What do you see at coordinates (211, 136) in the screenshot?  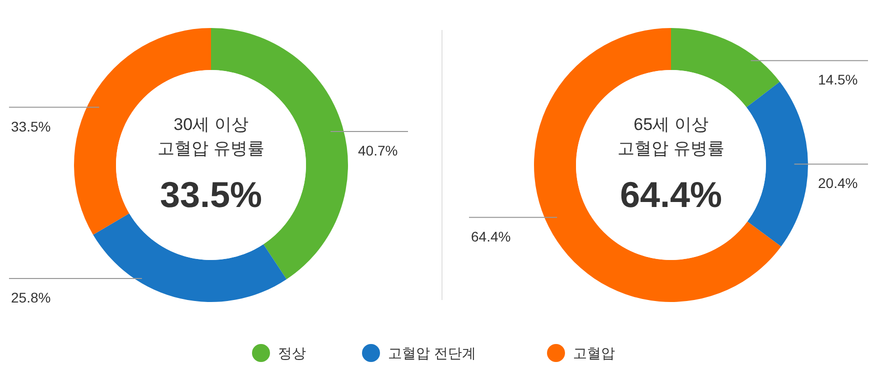 I see `text: 30세 이상 고혈압 유병률` at bounding box center [211, 136].